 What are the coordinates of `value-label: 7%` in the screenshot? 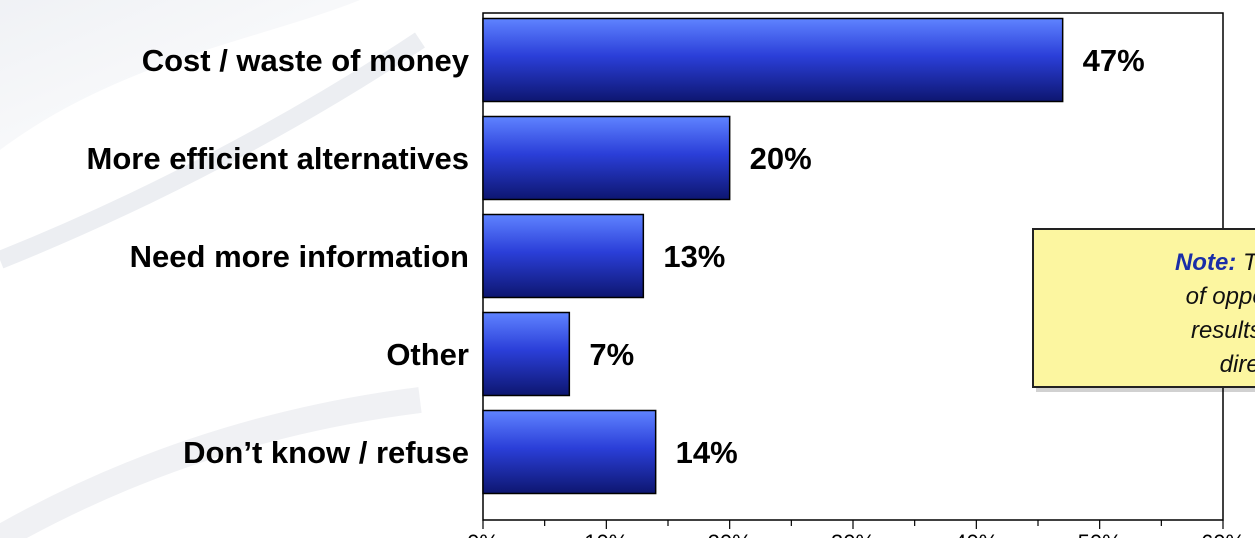 It's located at (611, 354).